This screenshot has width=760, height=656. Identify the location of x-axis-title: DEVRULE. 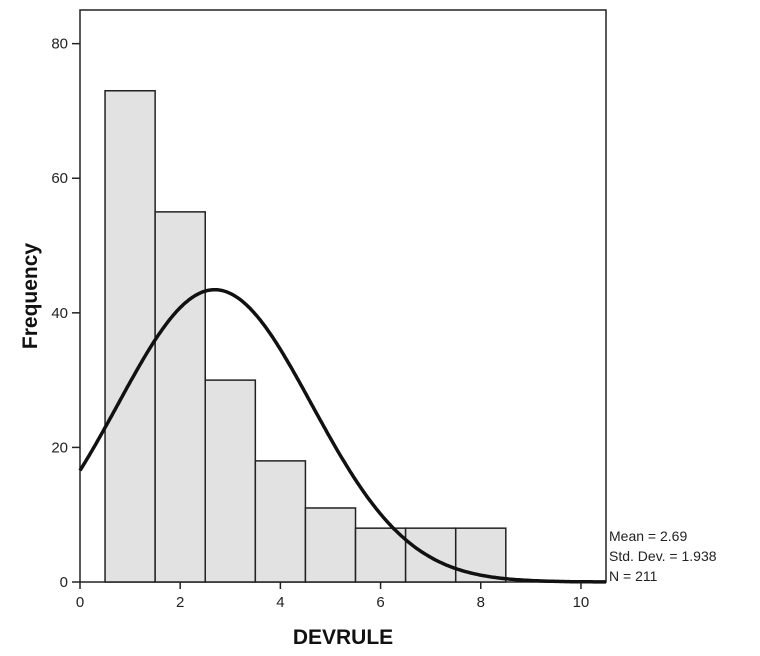
(343, 637).